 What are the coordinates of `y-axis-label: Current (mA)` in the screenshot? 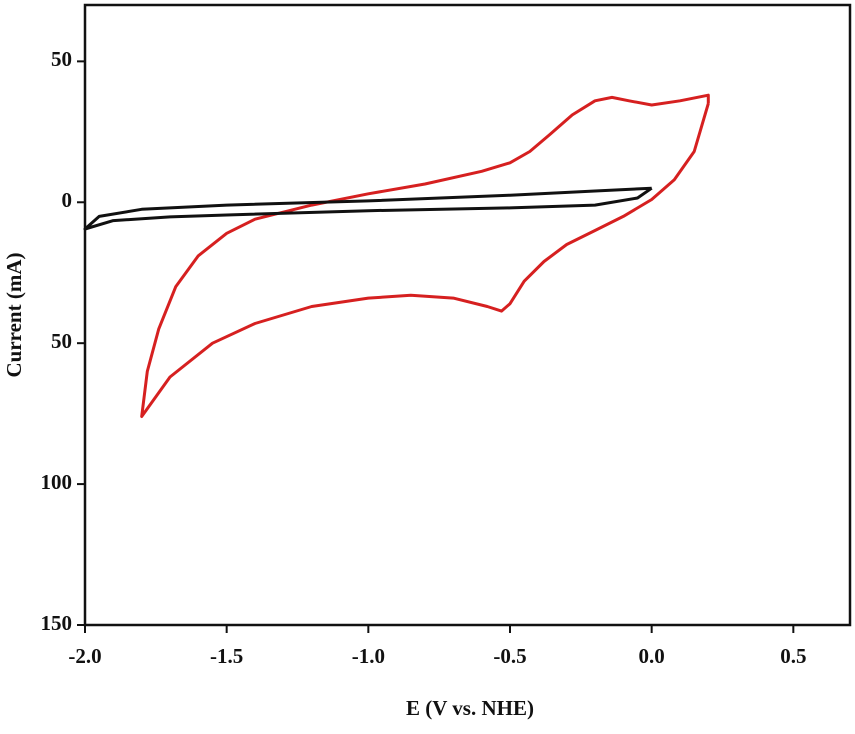 It's located at (14, 314).